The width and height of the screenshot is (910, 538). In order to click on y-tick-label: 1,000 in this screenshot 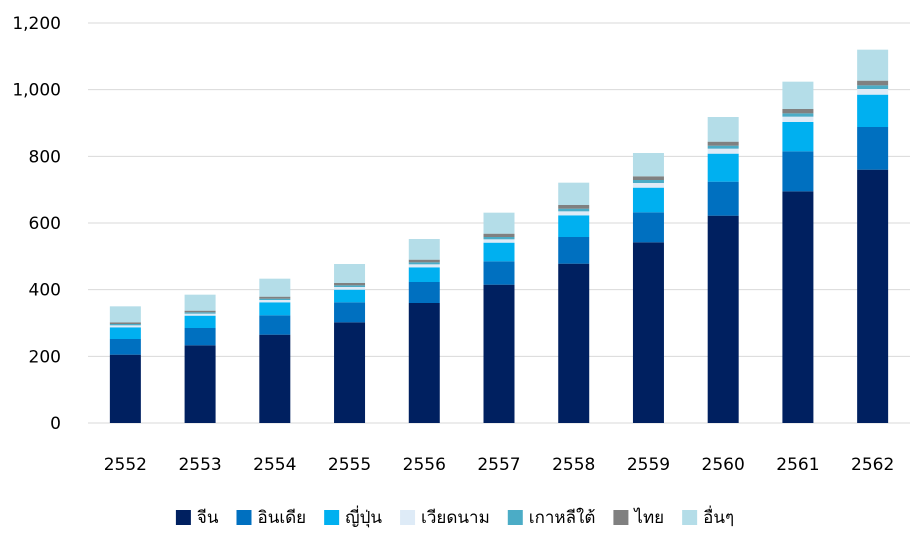, I will do `click(36, 91)`.